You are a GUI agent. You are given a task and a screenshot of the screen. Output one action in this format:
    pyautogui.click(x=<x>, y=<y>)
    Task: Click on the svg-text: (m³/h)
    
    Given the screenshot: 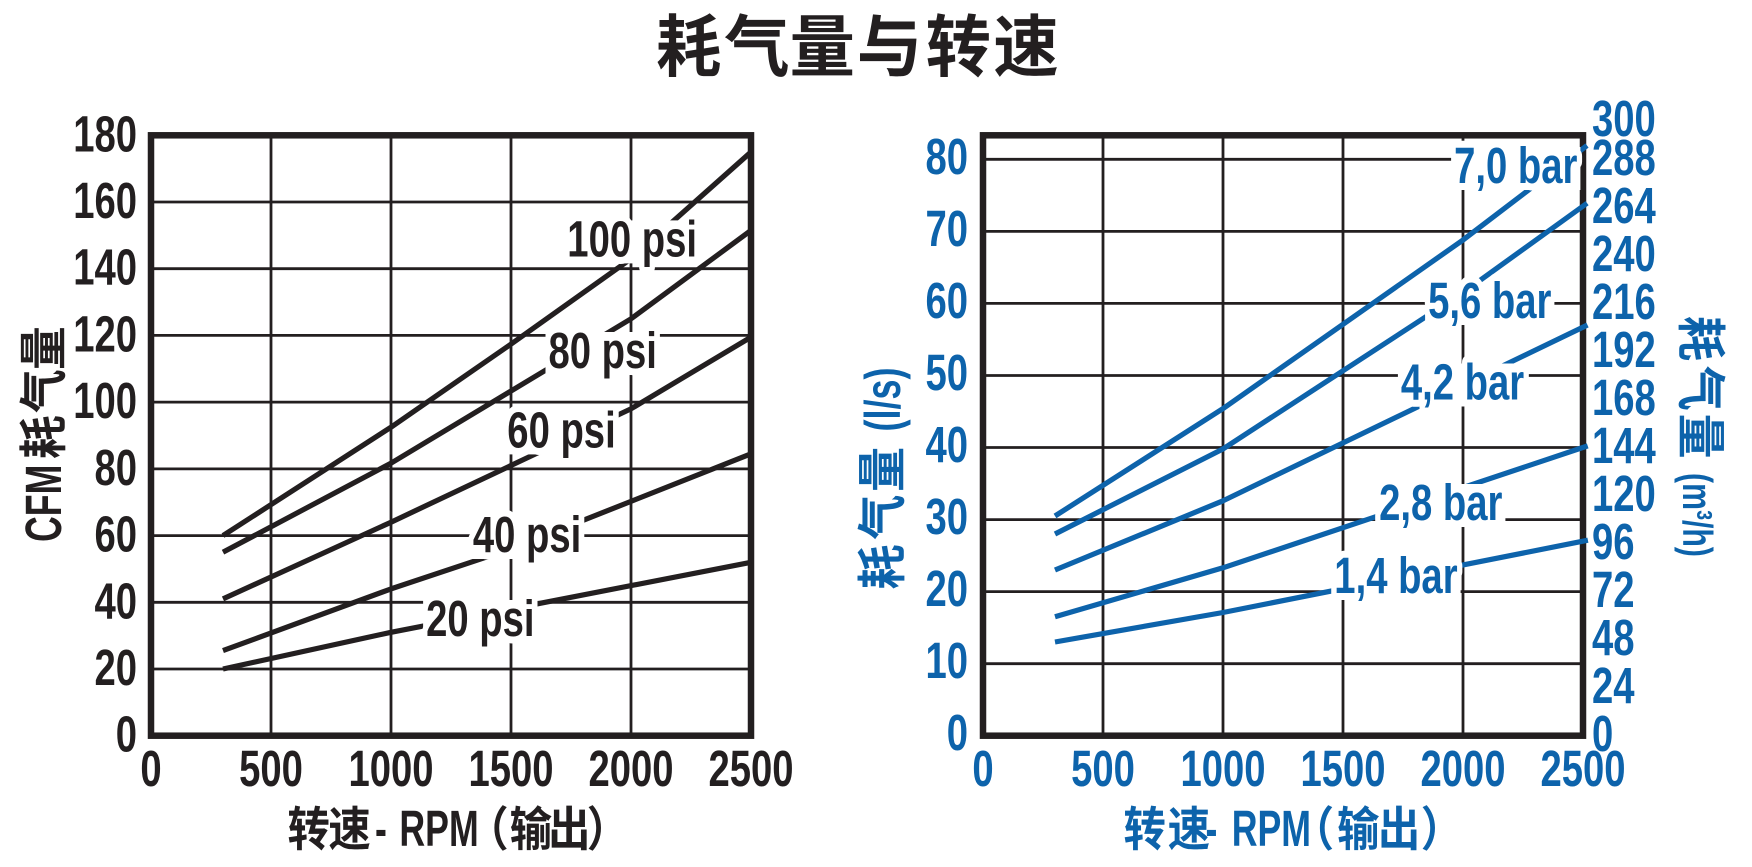 What is the action you would take?
    pyautogui.click(x=1697, y=515)
    